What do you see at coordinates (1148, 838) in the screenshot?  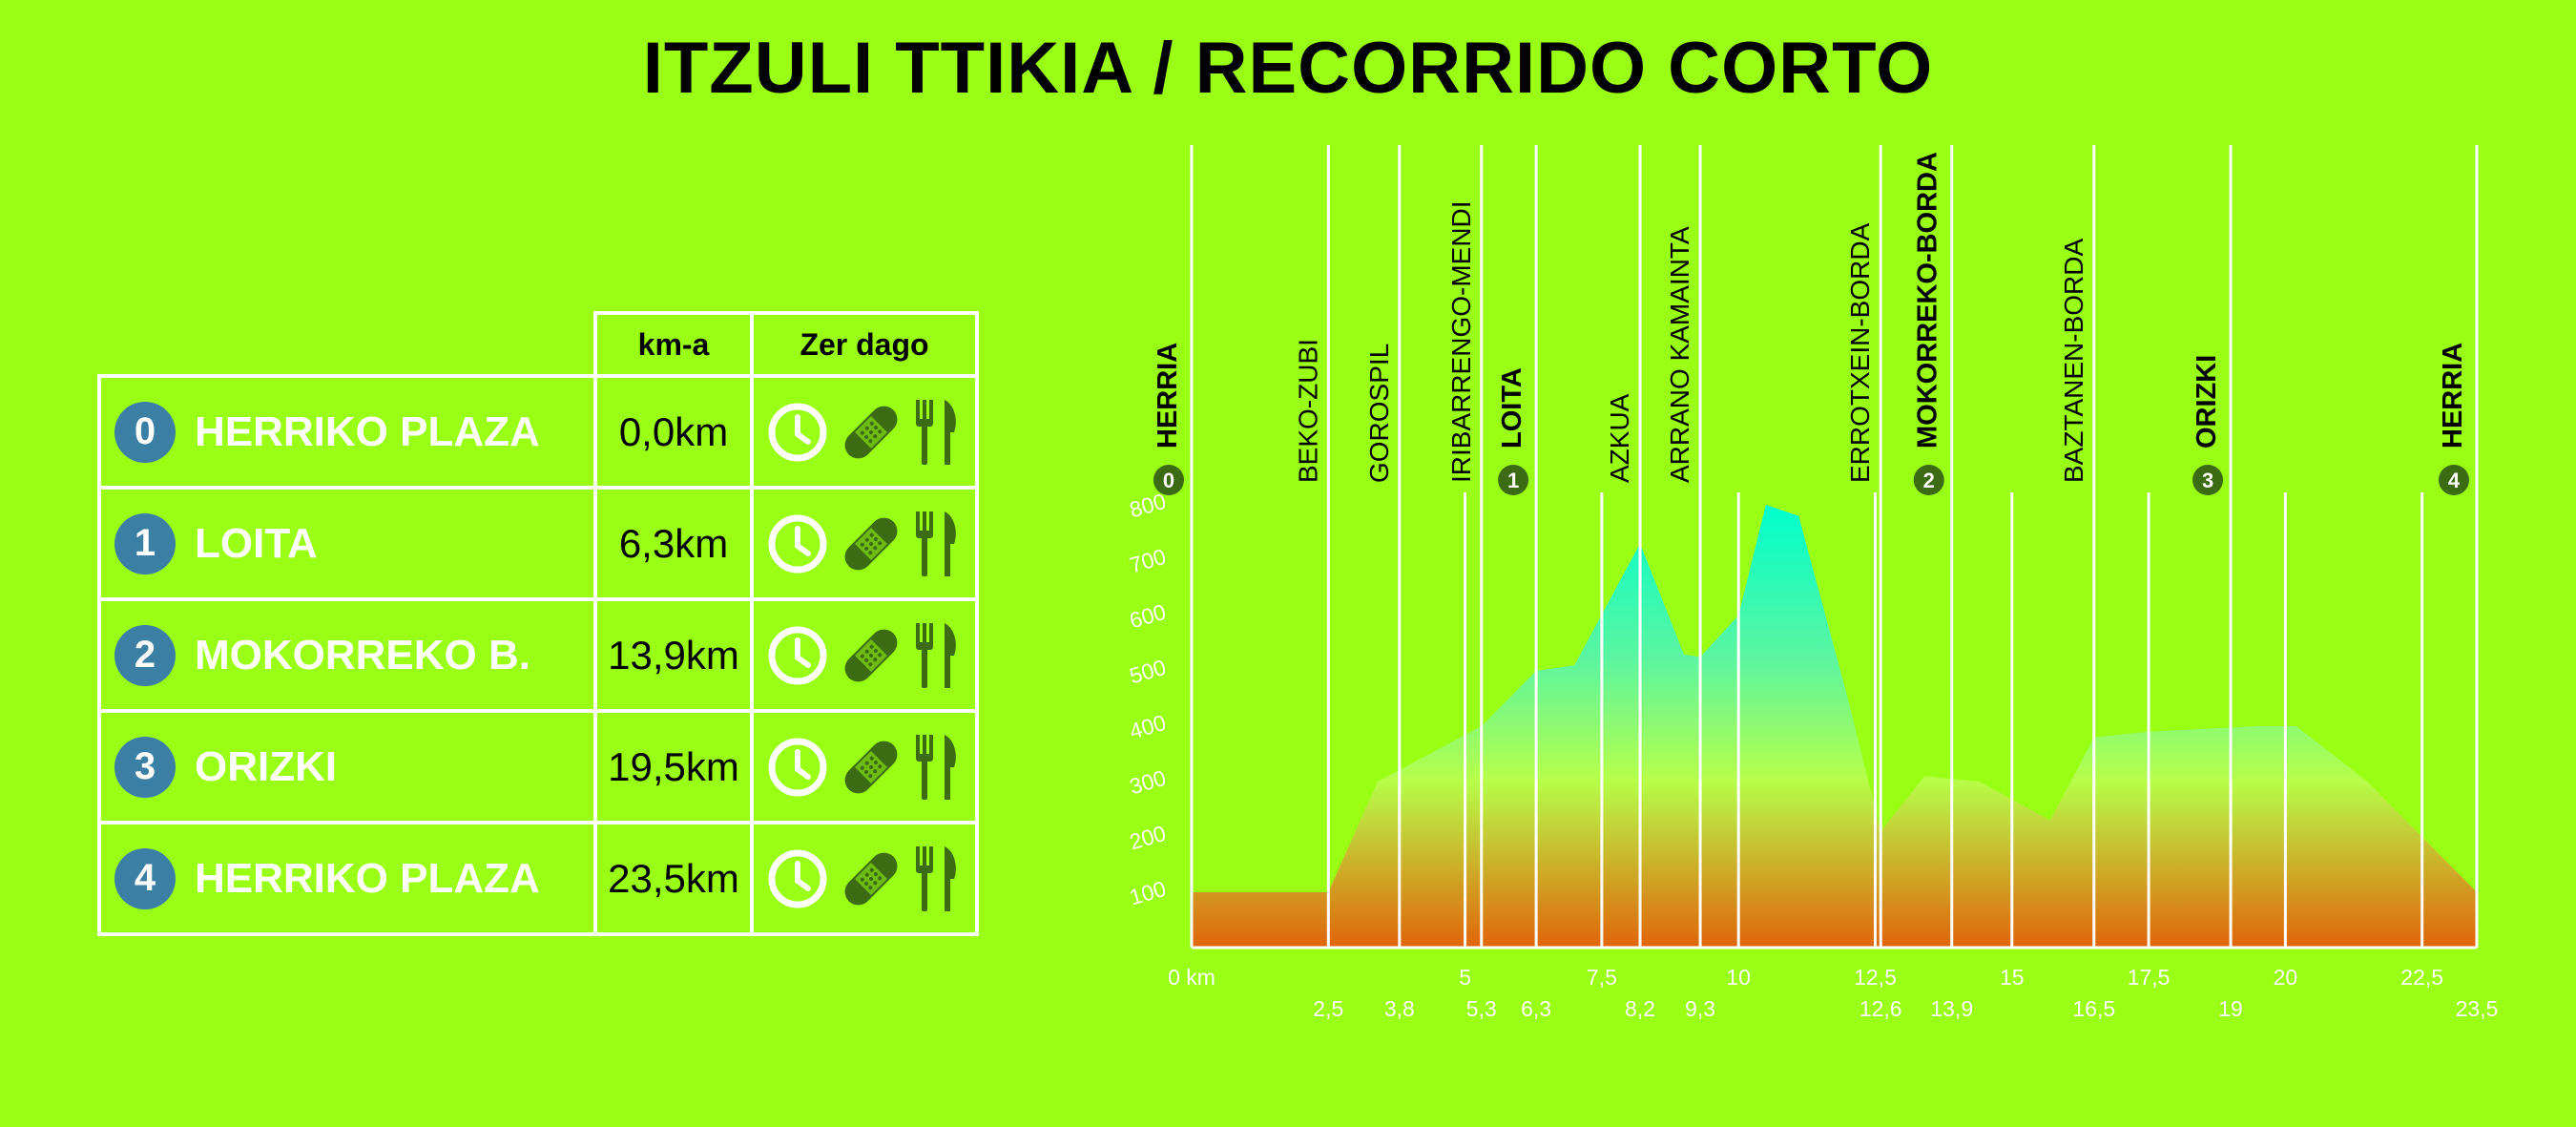 I see `y-tick-label: 200` at bounding box center [1148, 838].